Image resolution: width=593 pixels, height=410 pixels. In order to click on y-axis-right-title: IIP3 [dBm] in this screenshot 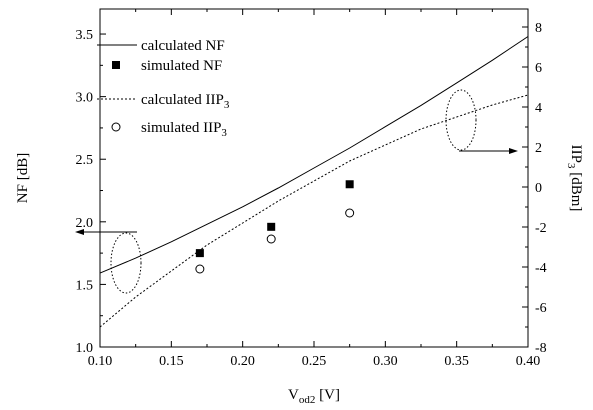, I will do `click(574, 178)`.